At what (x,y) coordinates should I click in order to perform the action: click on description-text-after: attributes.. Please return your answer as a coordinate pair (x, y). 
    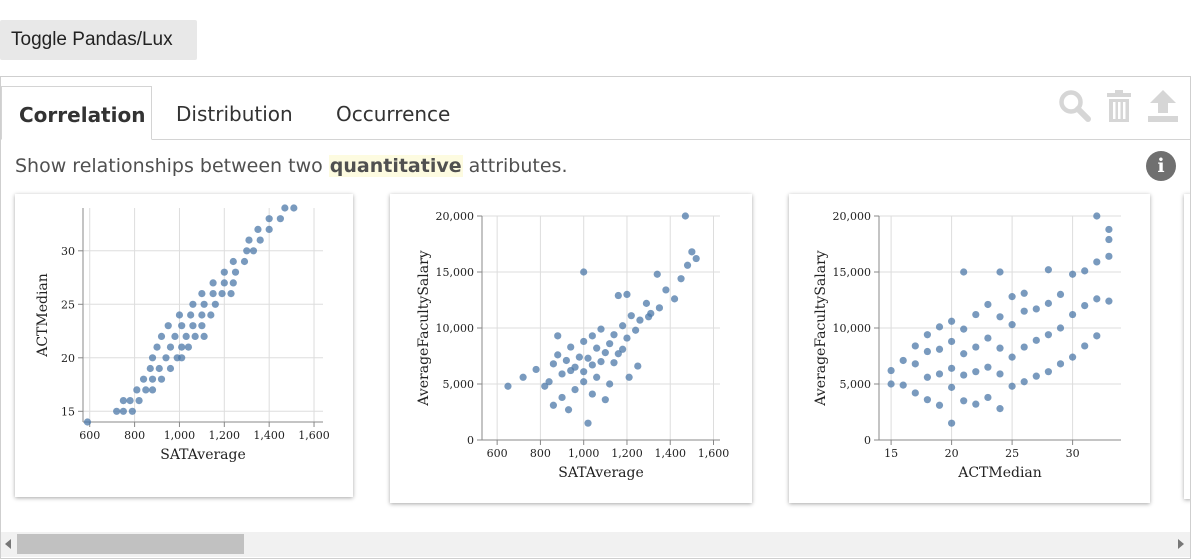
    Looking at the image, I should click on (515, 166).